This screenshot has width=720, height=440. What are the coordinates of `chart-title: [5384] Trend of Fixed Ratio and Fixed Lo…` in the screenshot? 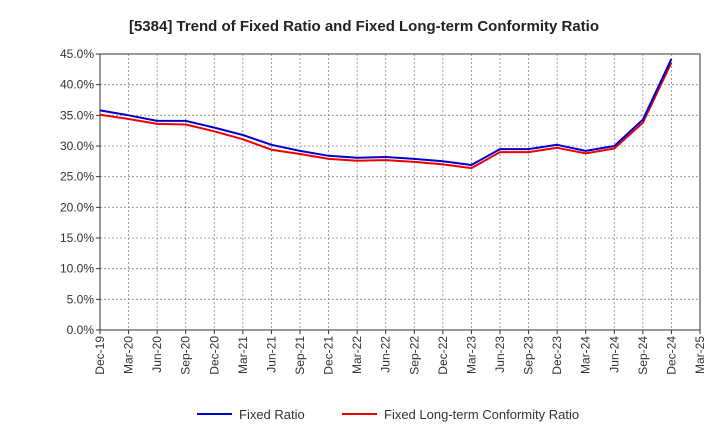 It's located at (364, 26).